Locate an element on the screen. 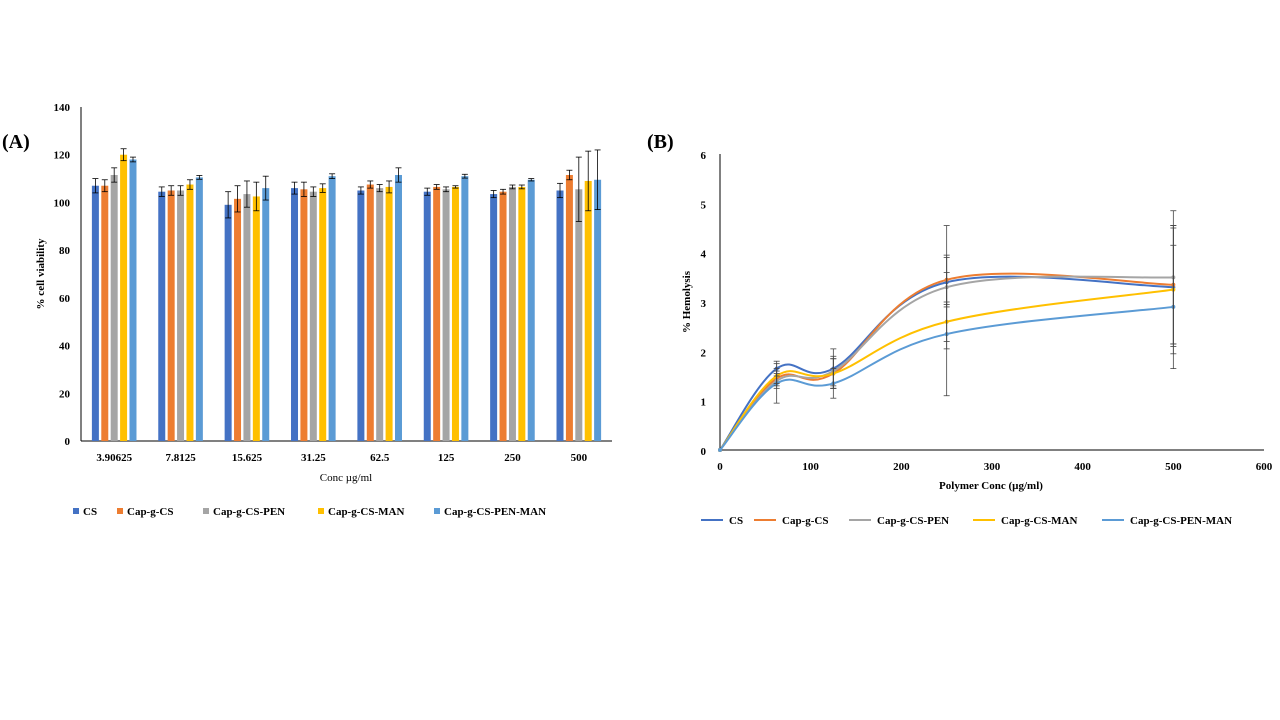 The height and width of the screenshot is (720, 1280). x-tick-label: 7.8125 is located at coordinates (180, 458).